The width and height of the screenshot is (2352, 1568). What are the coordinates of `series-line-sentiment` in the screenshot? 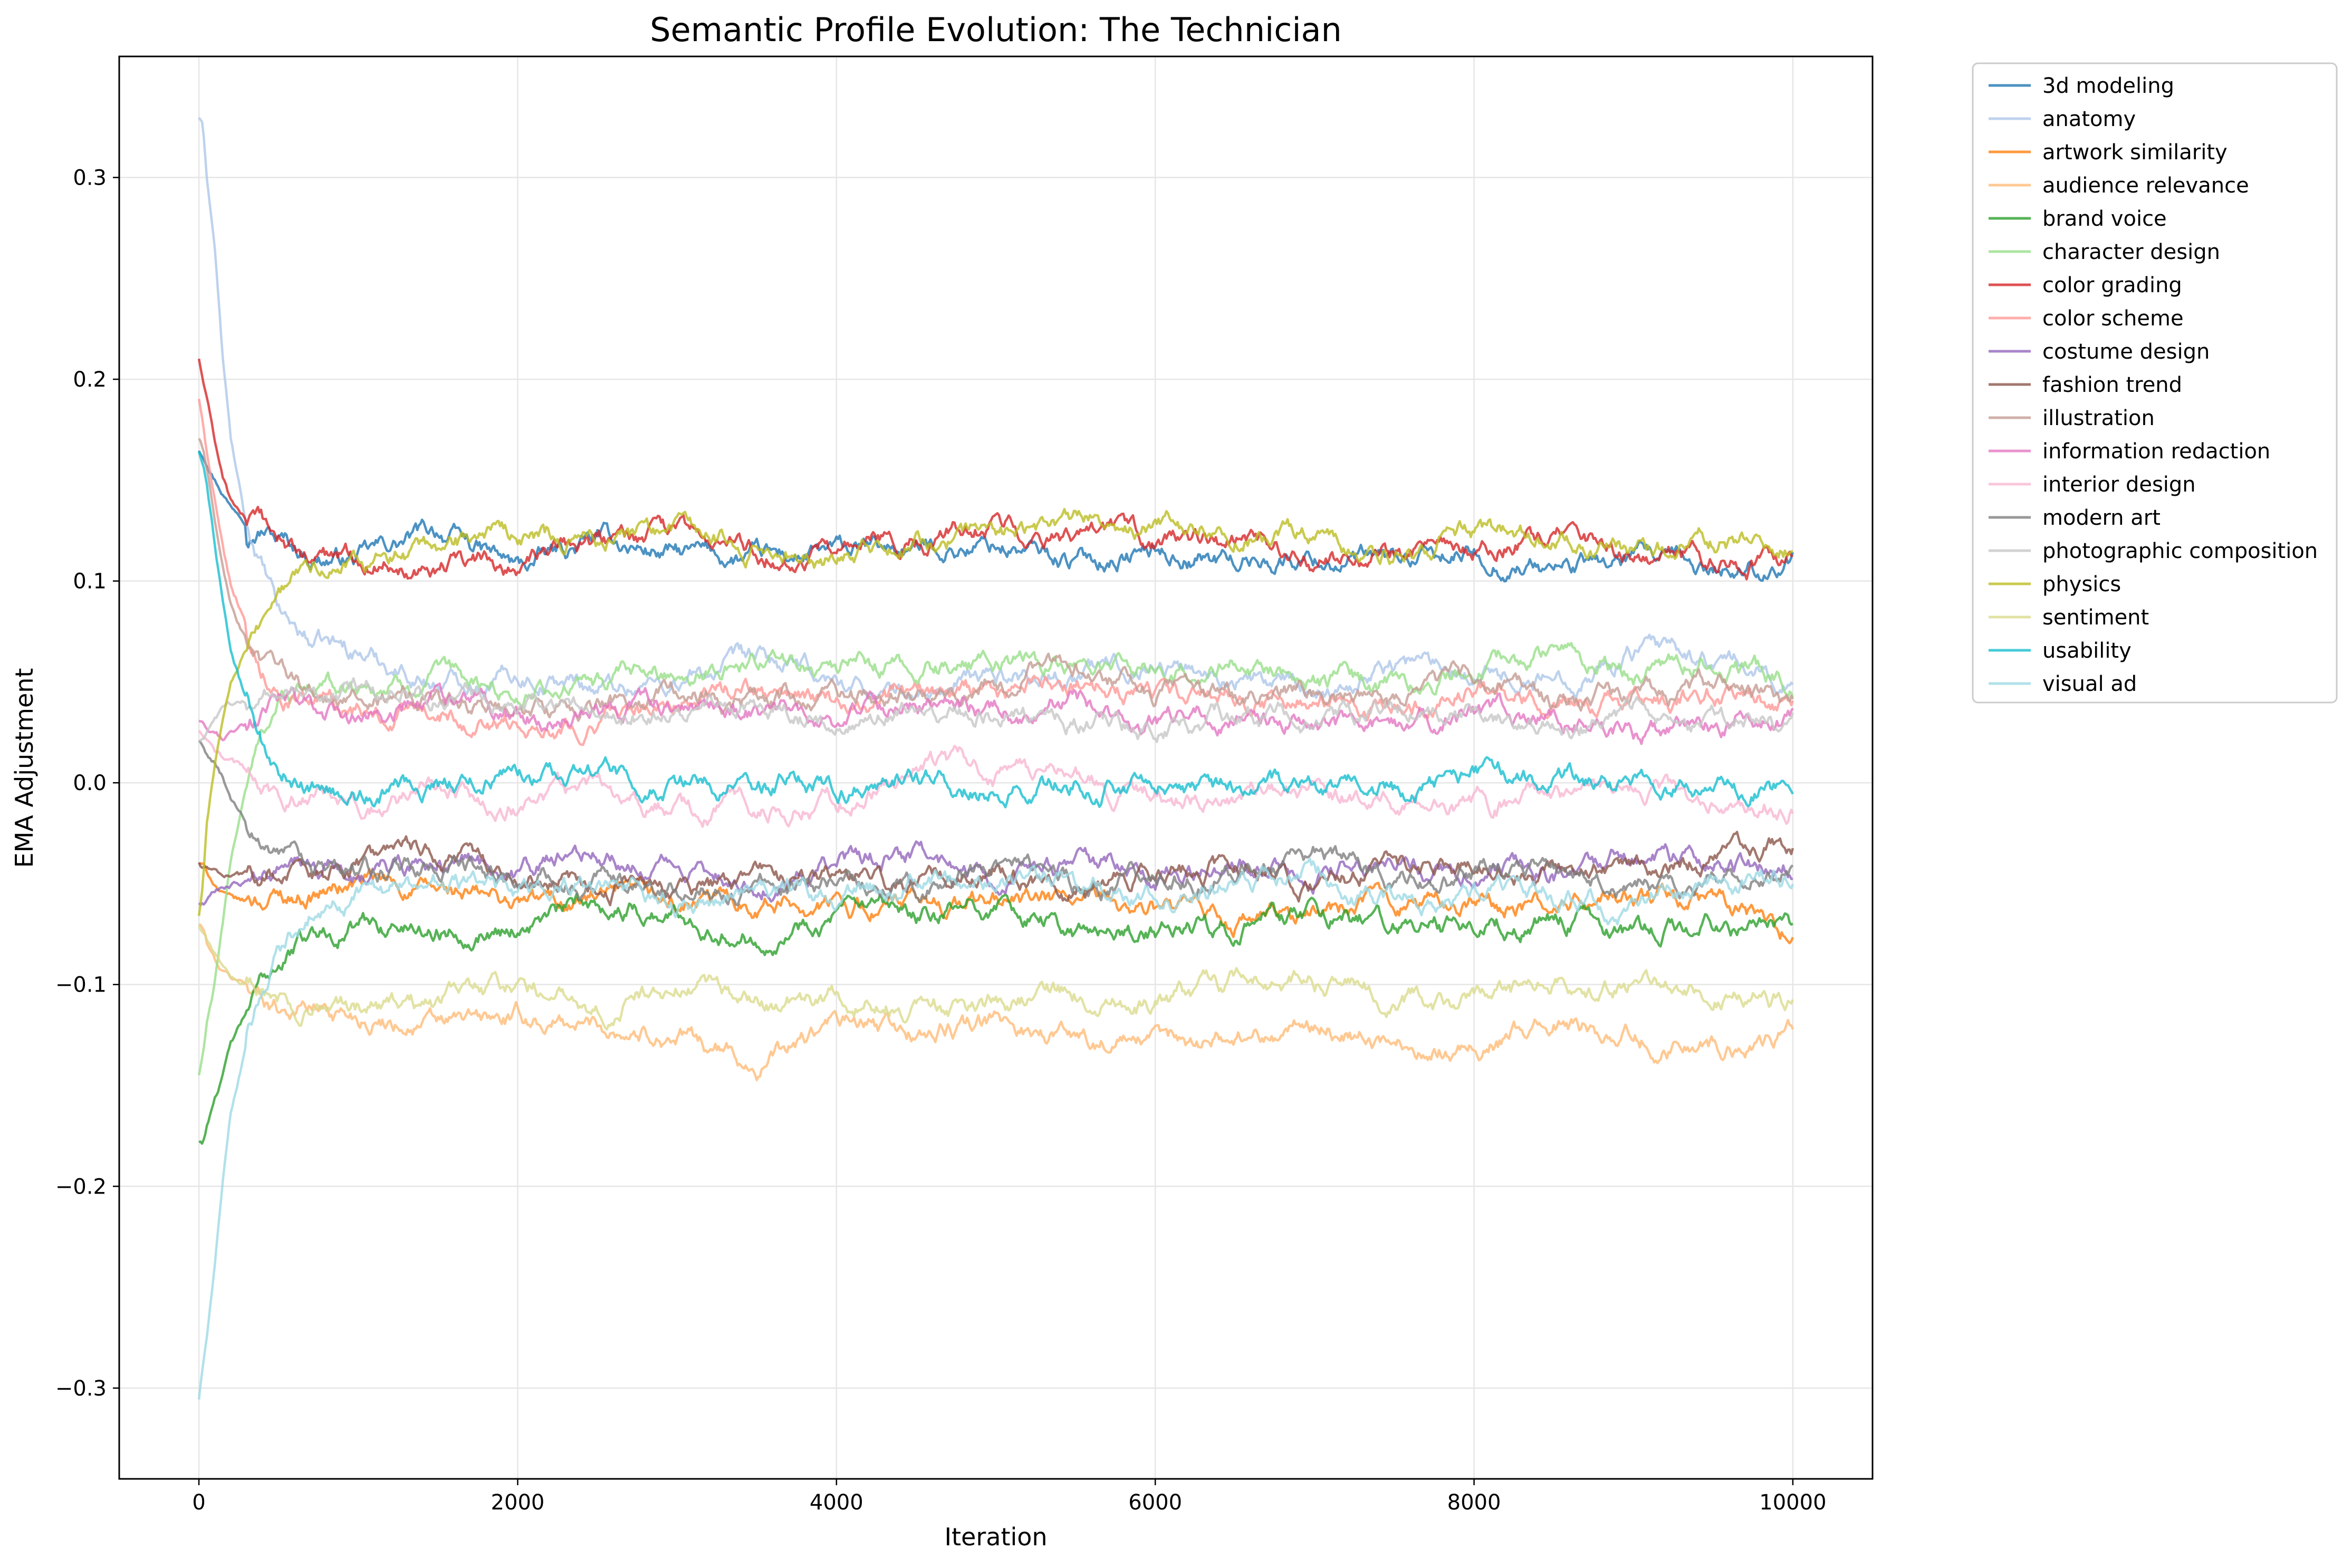 It's located at (996, 978).